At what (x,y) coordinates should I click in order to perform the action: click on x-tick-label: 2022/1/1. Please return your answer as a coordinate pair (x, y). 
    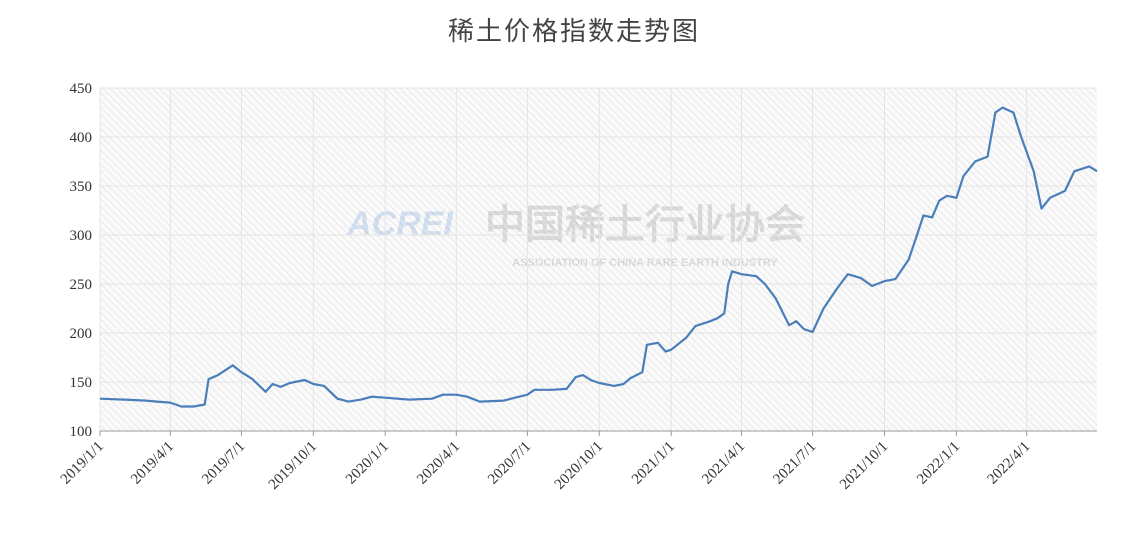
    Looking at the image, I should click on (938, 463).